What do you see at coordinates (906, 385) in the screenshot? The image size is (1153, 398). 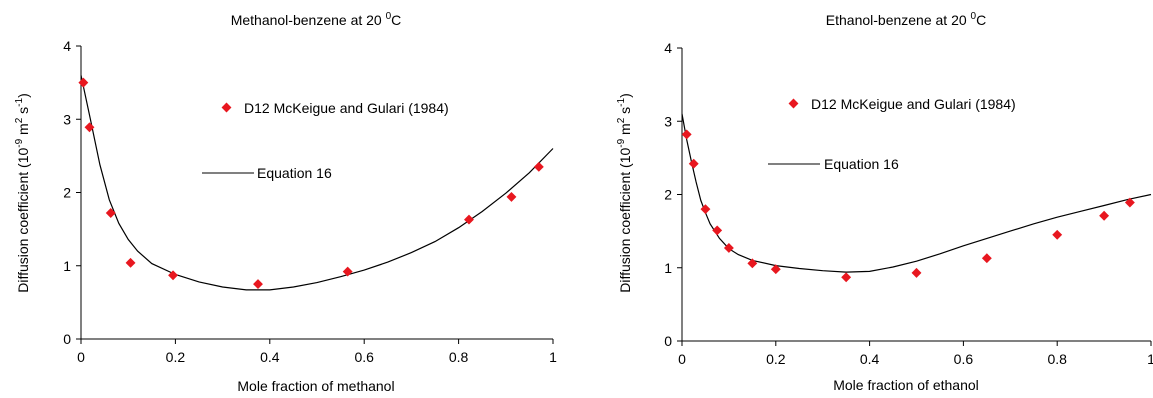 I see `x-axis-label: Mole fraction of ethanol` at bounding box center [906, 385].